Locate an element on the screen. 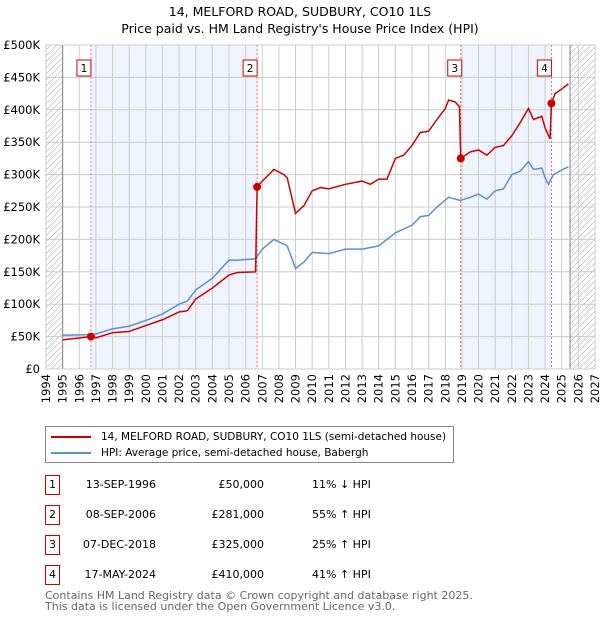 This screenshot has width=600, height=620. x-tick-label: 1999 is located at coordinates (129, 388).